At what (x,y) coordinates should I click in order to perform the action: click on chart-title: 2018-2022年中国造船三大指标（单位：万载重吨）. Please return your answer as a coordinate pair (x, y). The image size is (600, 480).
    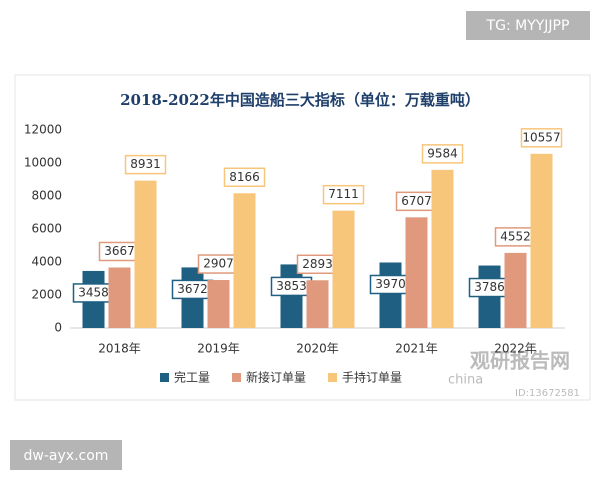
    Looking at the image, I should click on (300, 100).